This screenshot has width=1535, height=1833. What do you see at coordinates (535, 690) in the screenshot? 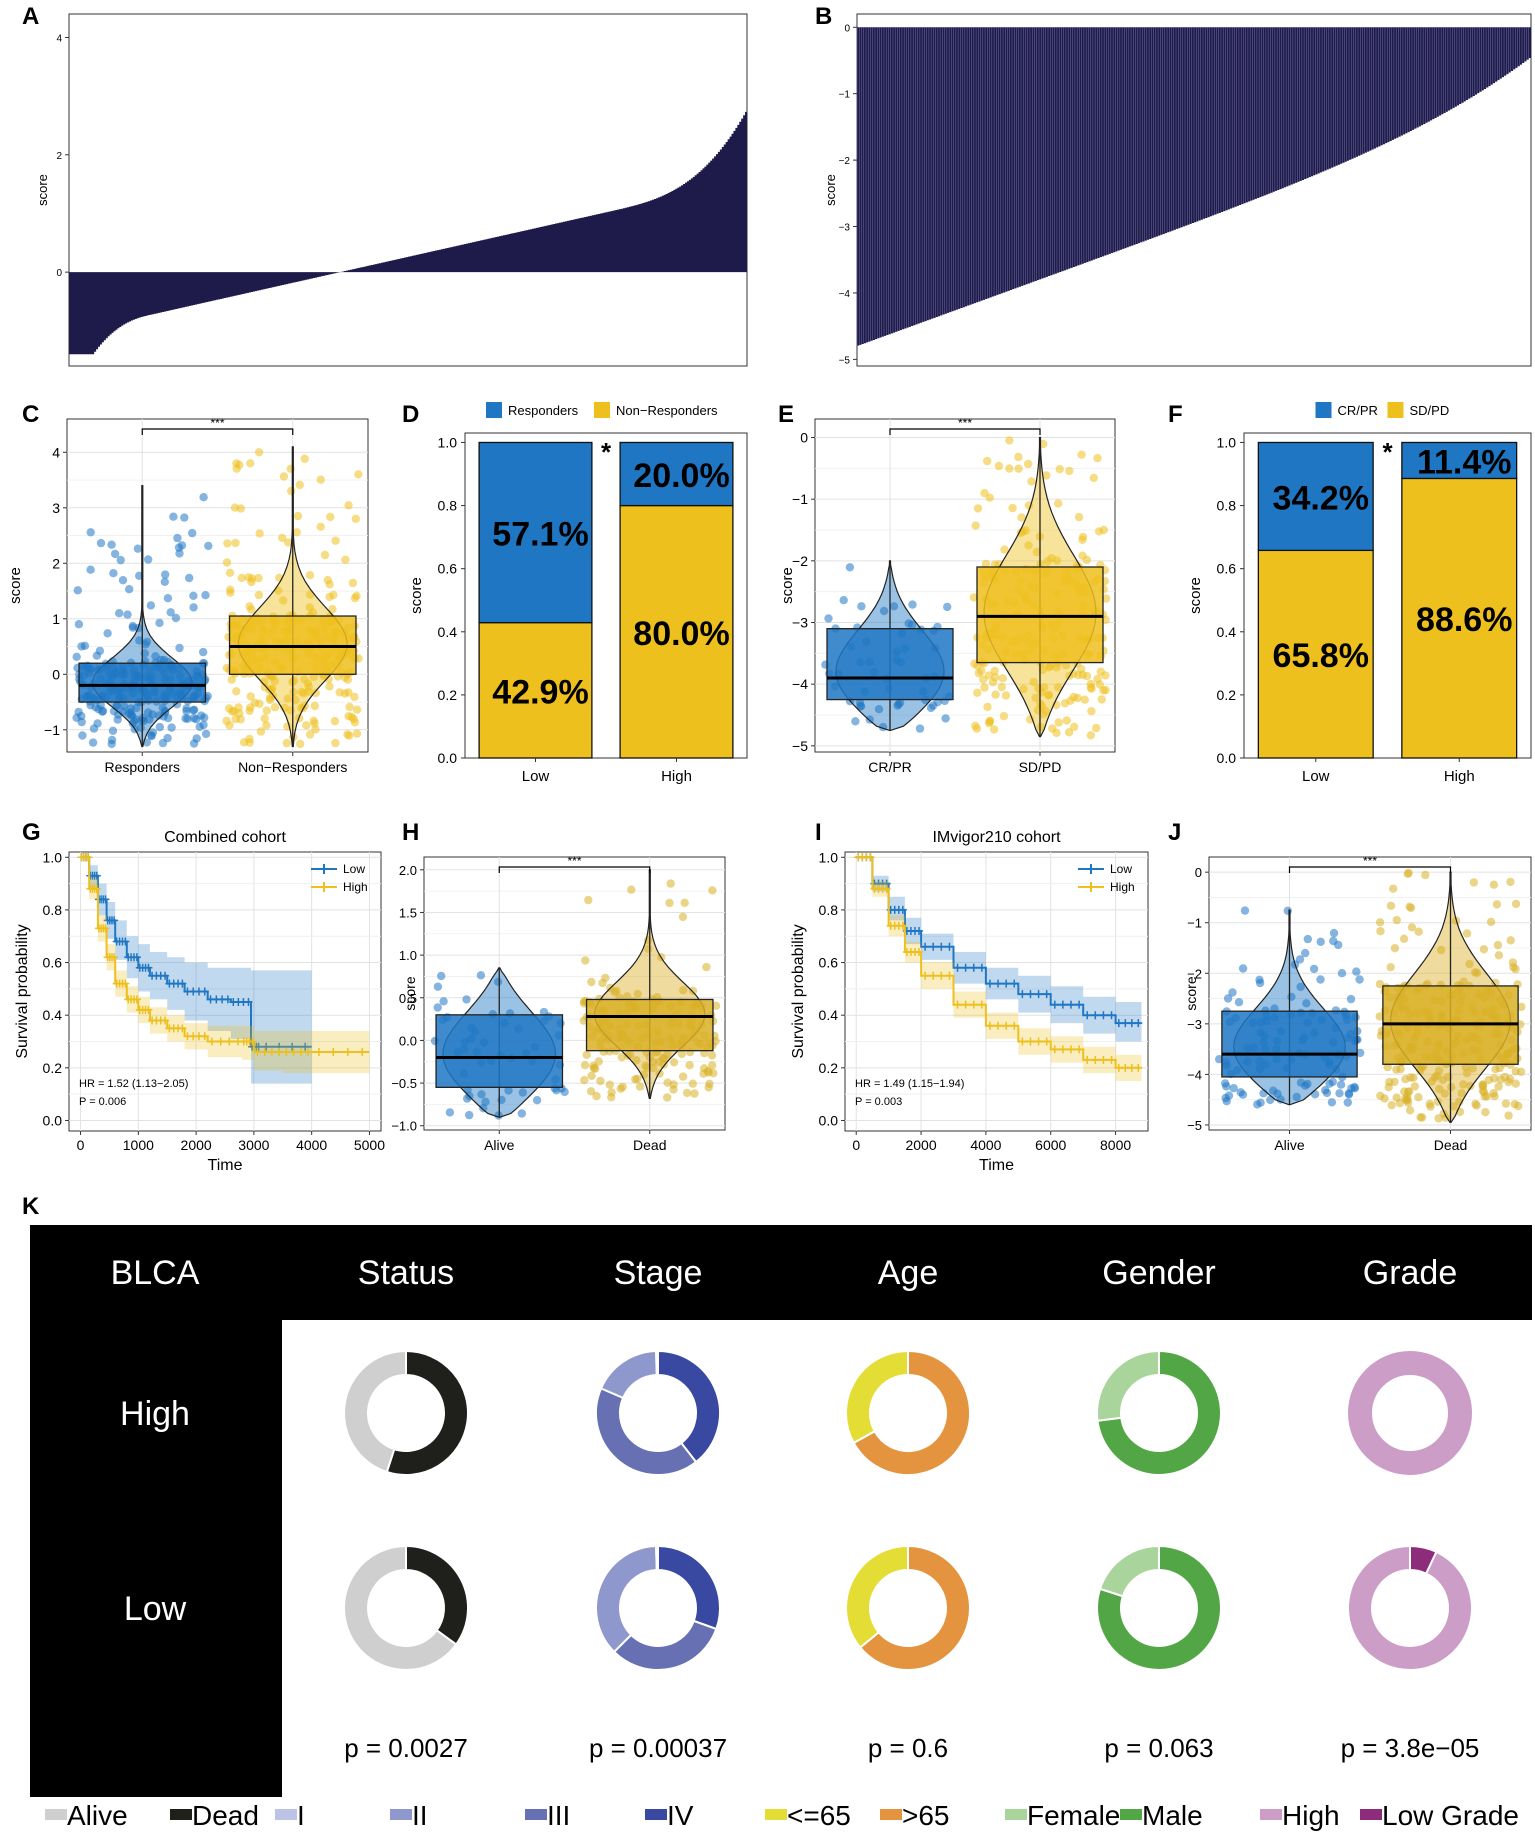
I see `stacked-bar-segment` at bounding box center [535, 690].